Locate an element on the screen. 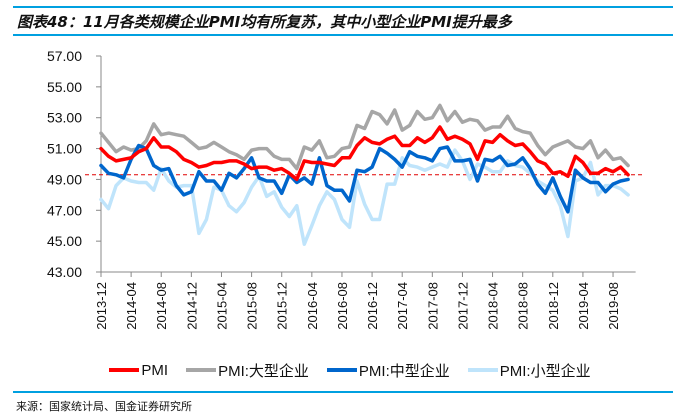 Image resolution: width=687 pixels, height=418 pixels. x-tick-label: 2015-12 is located at coordinates (282, 306).